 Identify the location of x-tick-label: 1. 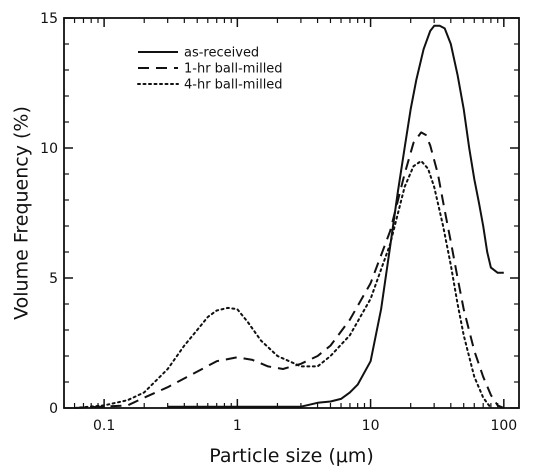
(237, 426).